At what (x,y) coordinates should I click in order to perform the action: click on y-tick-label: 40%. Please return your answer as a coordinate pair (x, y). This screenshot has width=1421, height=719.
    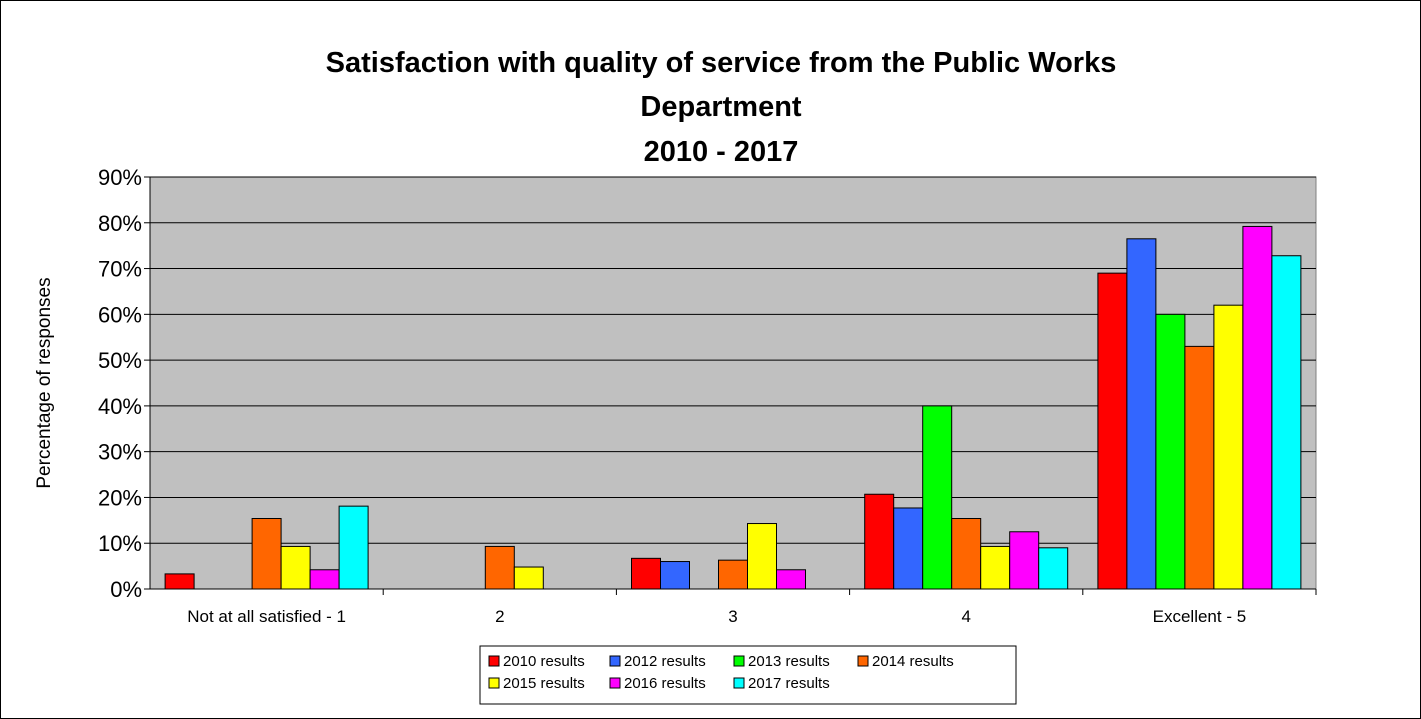
    Looking at the image, I should click on (120, 406).